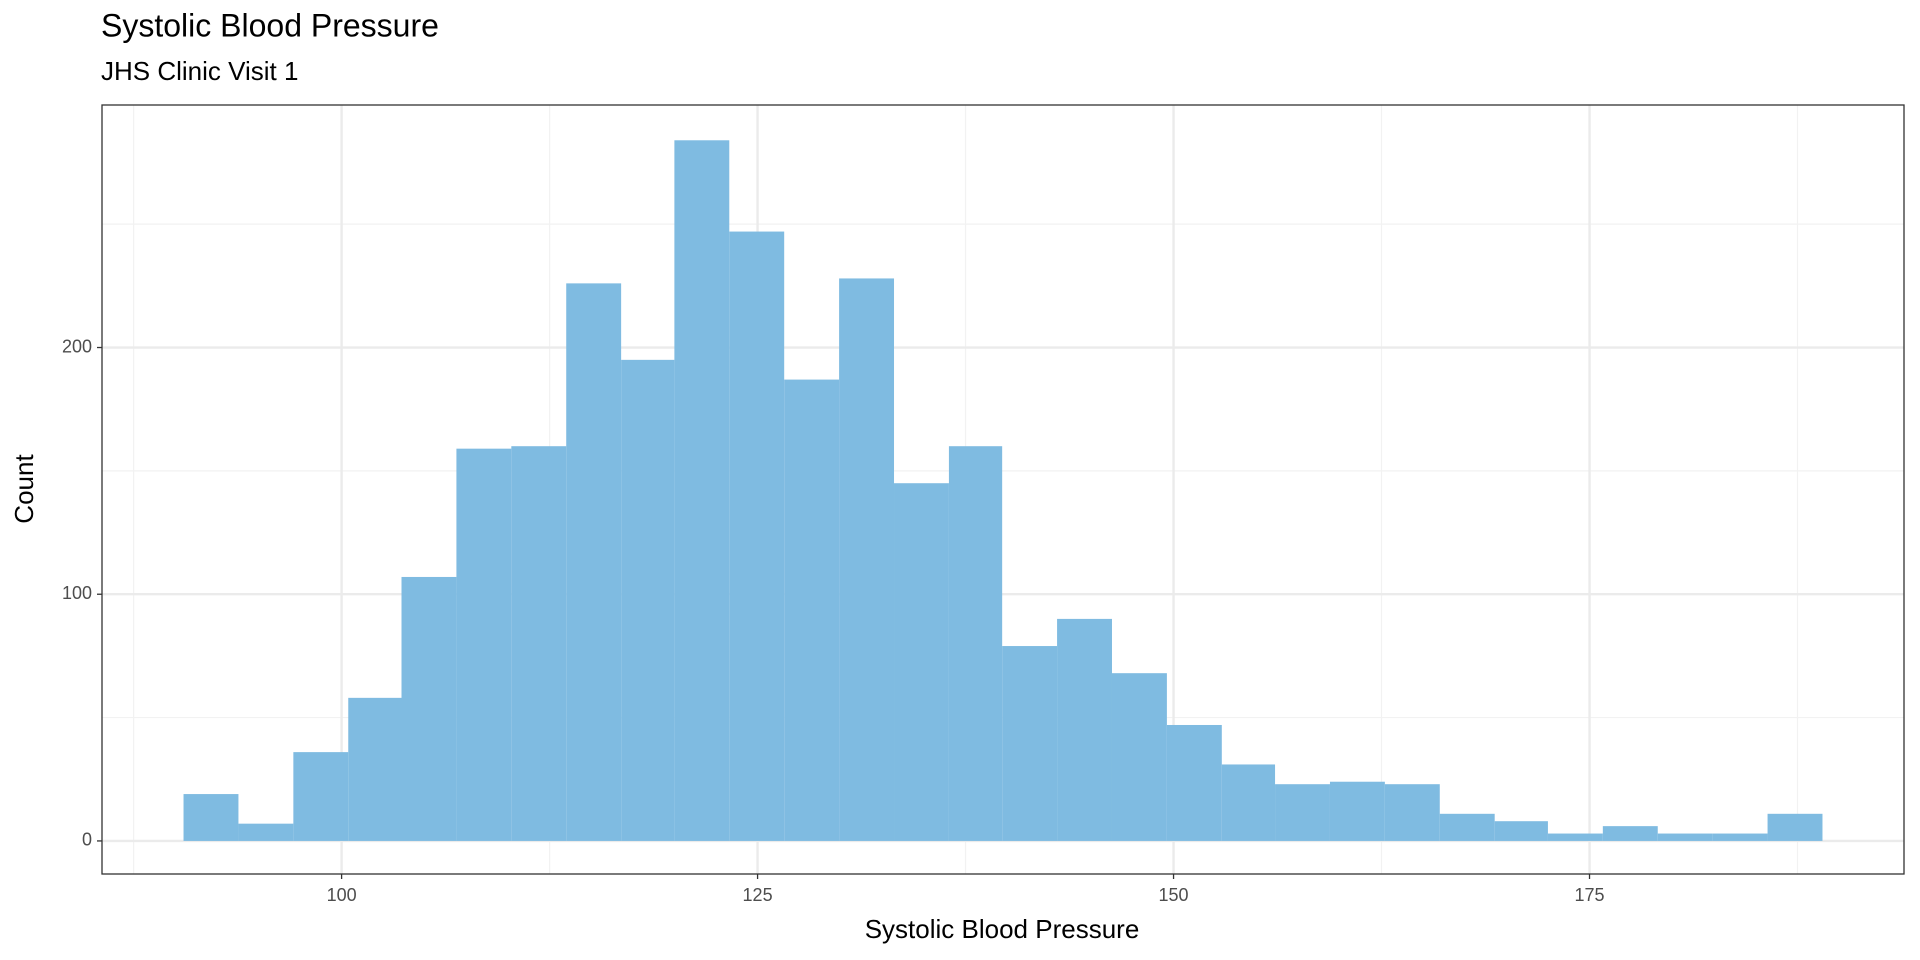 The height and width of the screenshot is (960, 1920). Describe the element at coordinates (77, 593) in the screenshot. I see `y-tick-label: 100` at that location.